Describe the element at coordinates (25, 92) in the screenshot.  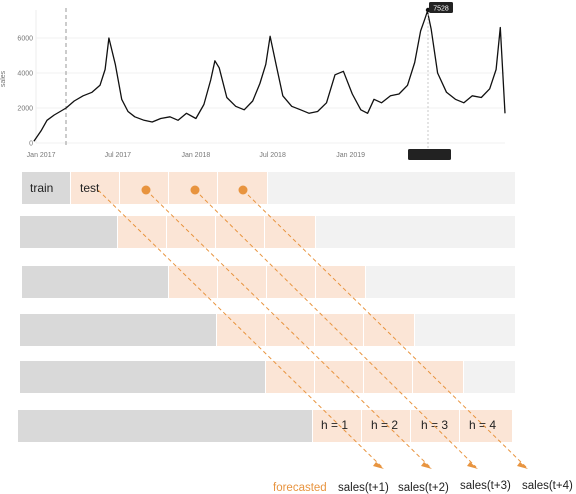
I see `y-tick-labels: 0 2000 4000 6000` at that location.